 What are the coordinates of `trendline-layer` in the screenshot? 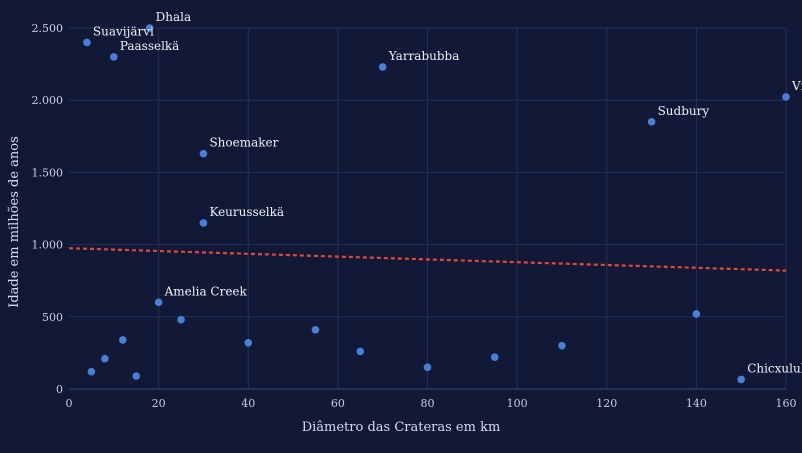 It's located at (427, 259).